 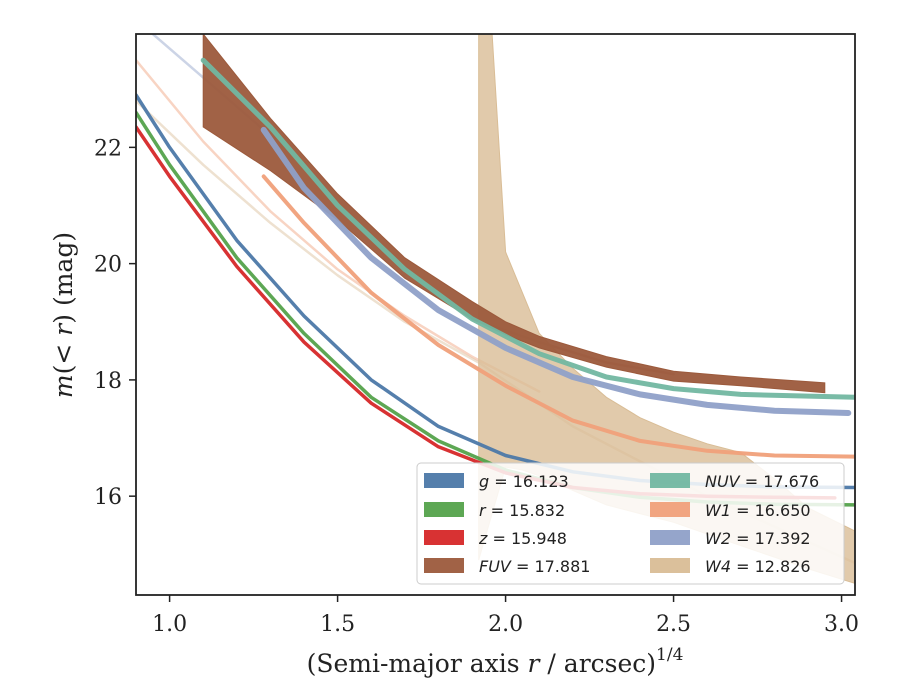 What do you see at coordinates (169, 624) in the screenshot?
I see `x-tick-label: 1.0` at bounding box center [169, 624].